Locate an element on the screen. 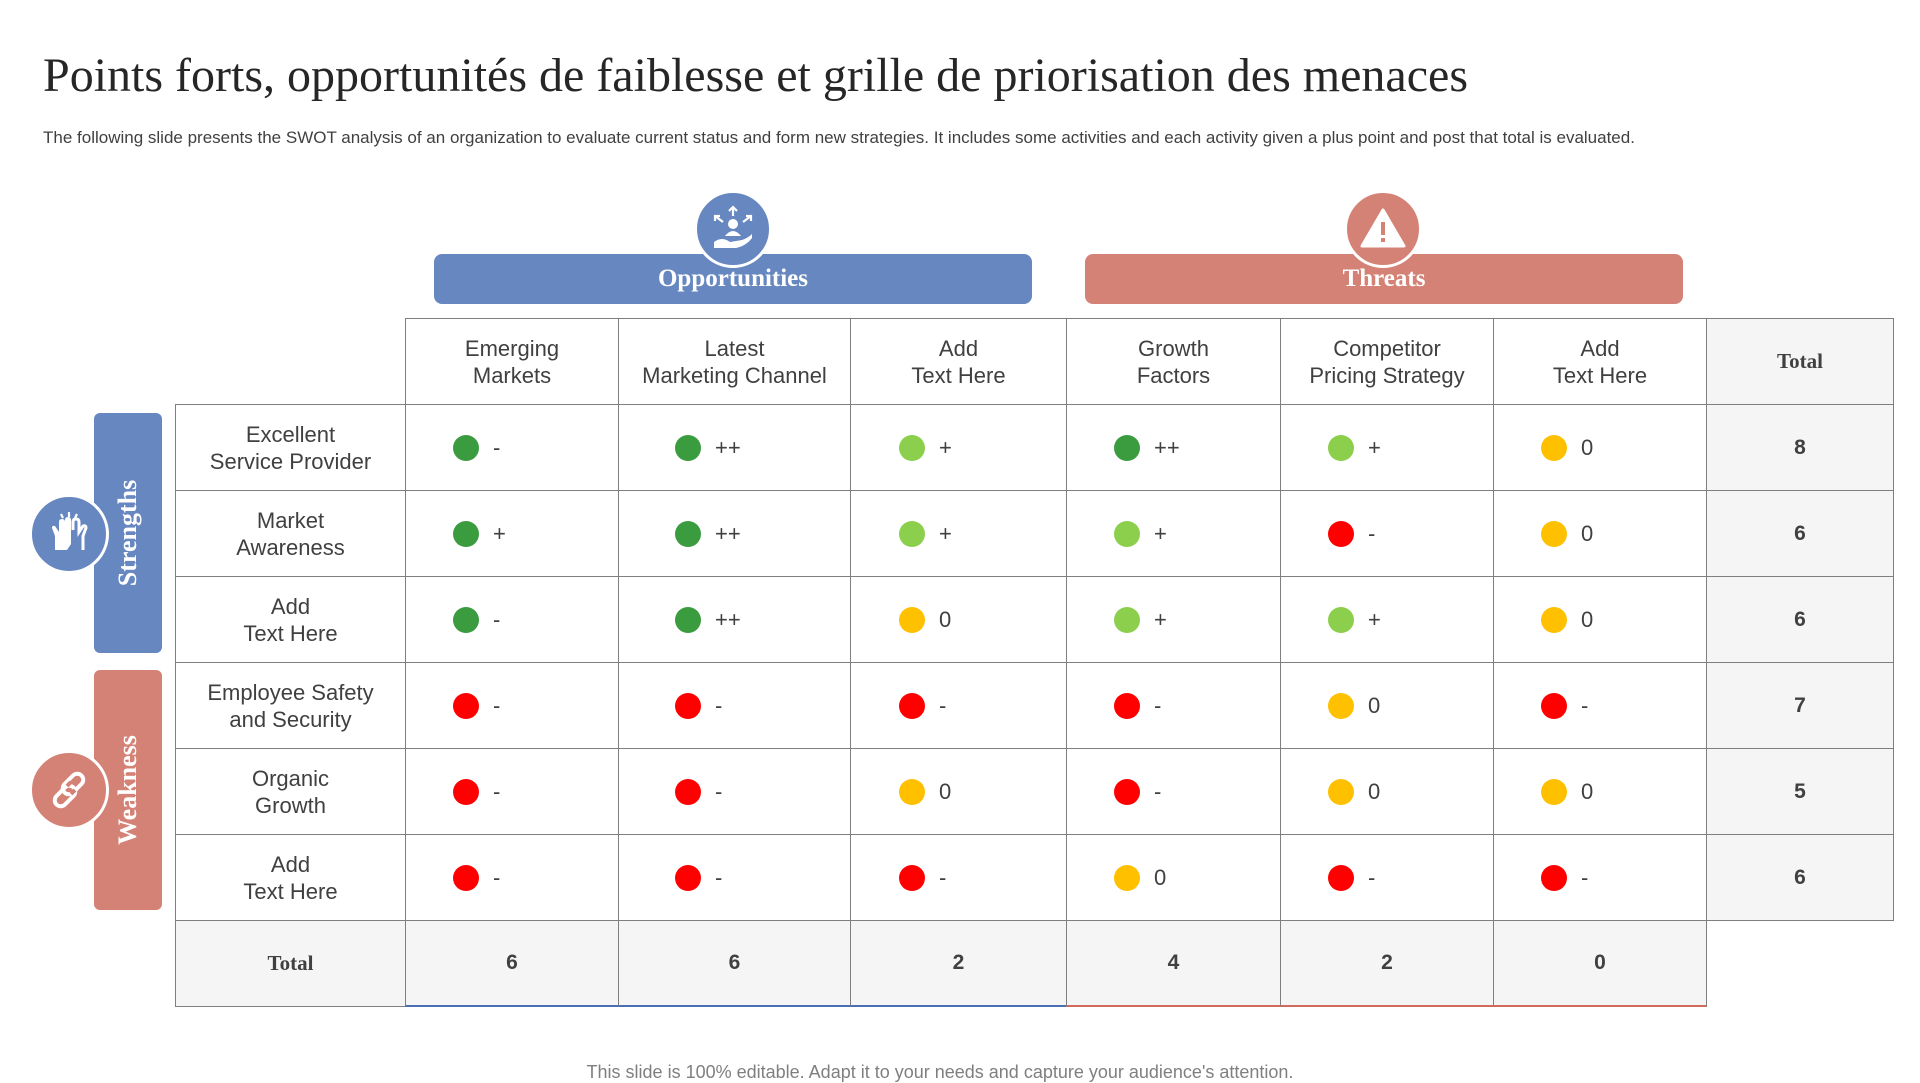 The height and width of the screenshot is (1083, 1920). hand-growth-icon is located at coordinates (733, 229).